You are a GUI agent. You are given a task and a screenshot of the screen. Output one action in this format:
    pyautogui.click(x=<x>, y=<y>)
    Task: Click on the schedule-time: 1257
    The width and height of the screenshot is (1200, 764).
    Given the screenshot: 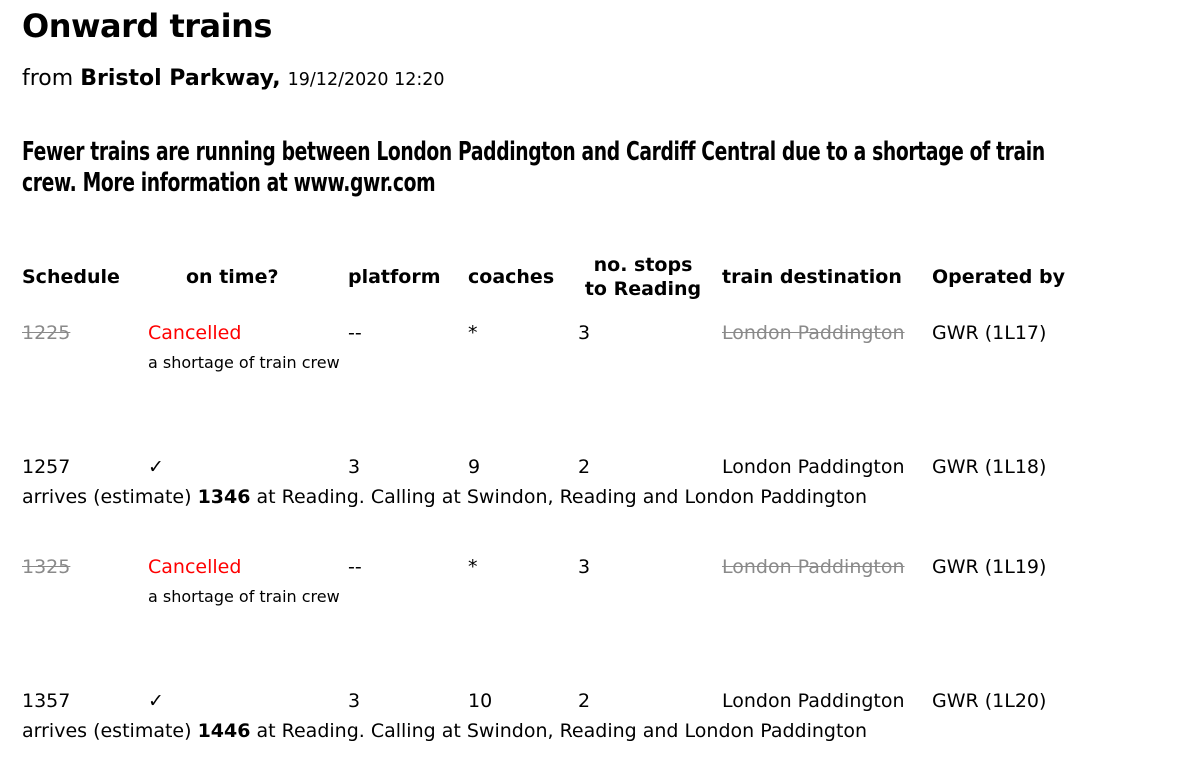 What is the action you would take?
    pyautogui.click(x=46, y=466)
    